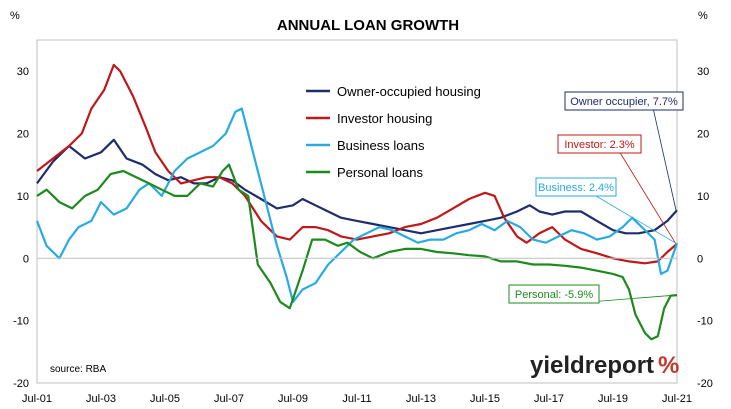 Image resolution: width=731 pixels, height=409 pixels. Describe the element at coordinates (677, 399) in the screenshot. I see `x-tick-label: Jul-21` at that location.